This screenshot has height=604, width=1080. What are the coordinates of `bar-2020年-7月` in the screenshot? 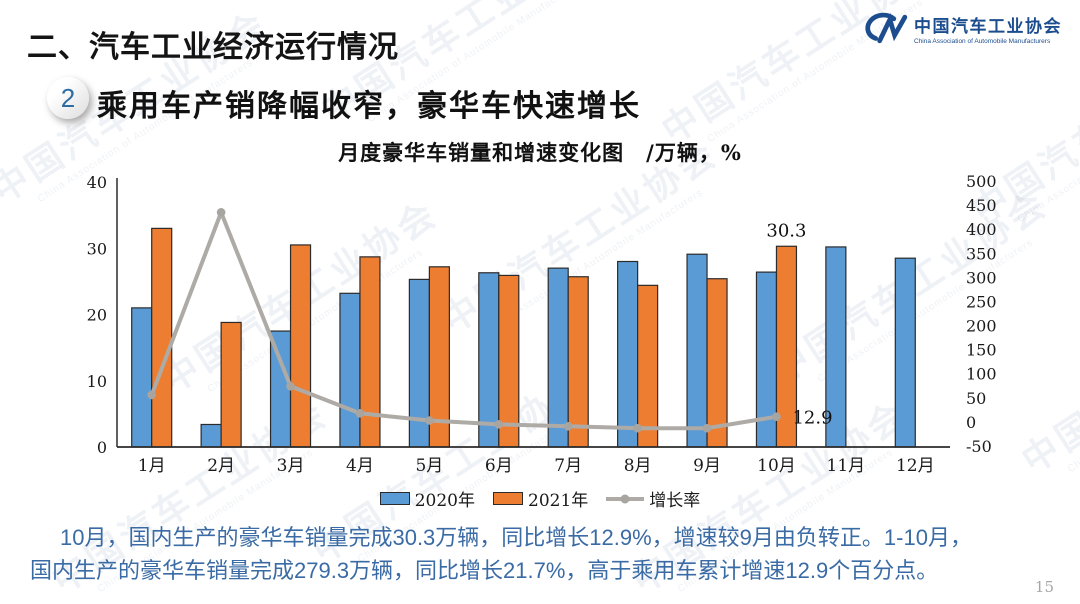 It's located at (558, 357).